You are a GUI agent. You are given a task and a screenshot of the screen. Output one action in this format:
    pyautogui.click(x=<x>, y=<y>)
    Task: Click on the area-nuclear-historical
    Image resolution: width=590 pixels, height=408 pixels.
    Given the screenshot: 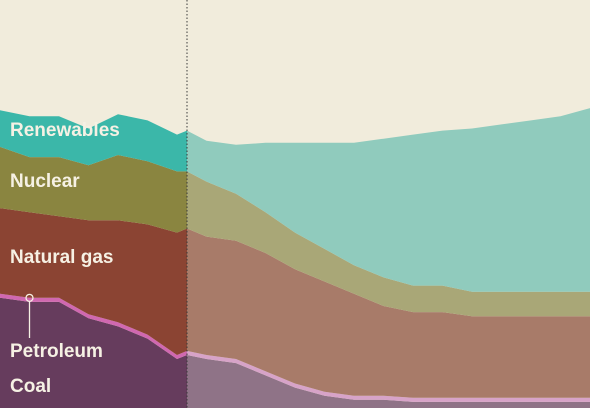 What is the action you would take?
    pyautogui.click(x=94, y=189)
    